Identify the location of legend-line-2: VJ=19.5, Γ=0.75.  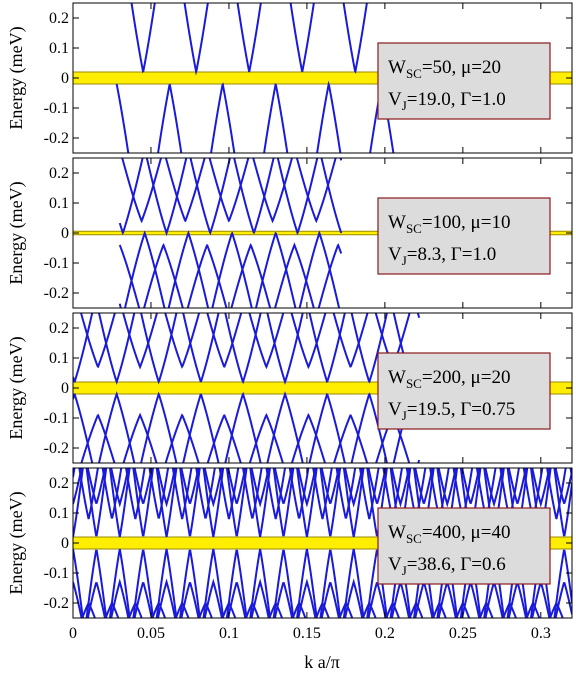
(451, 411).